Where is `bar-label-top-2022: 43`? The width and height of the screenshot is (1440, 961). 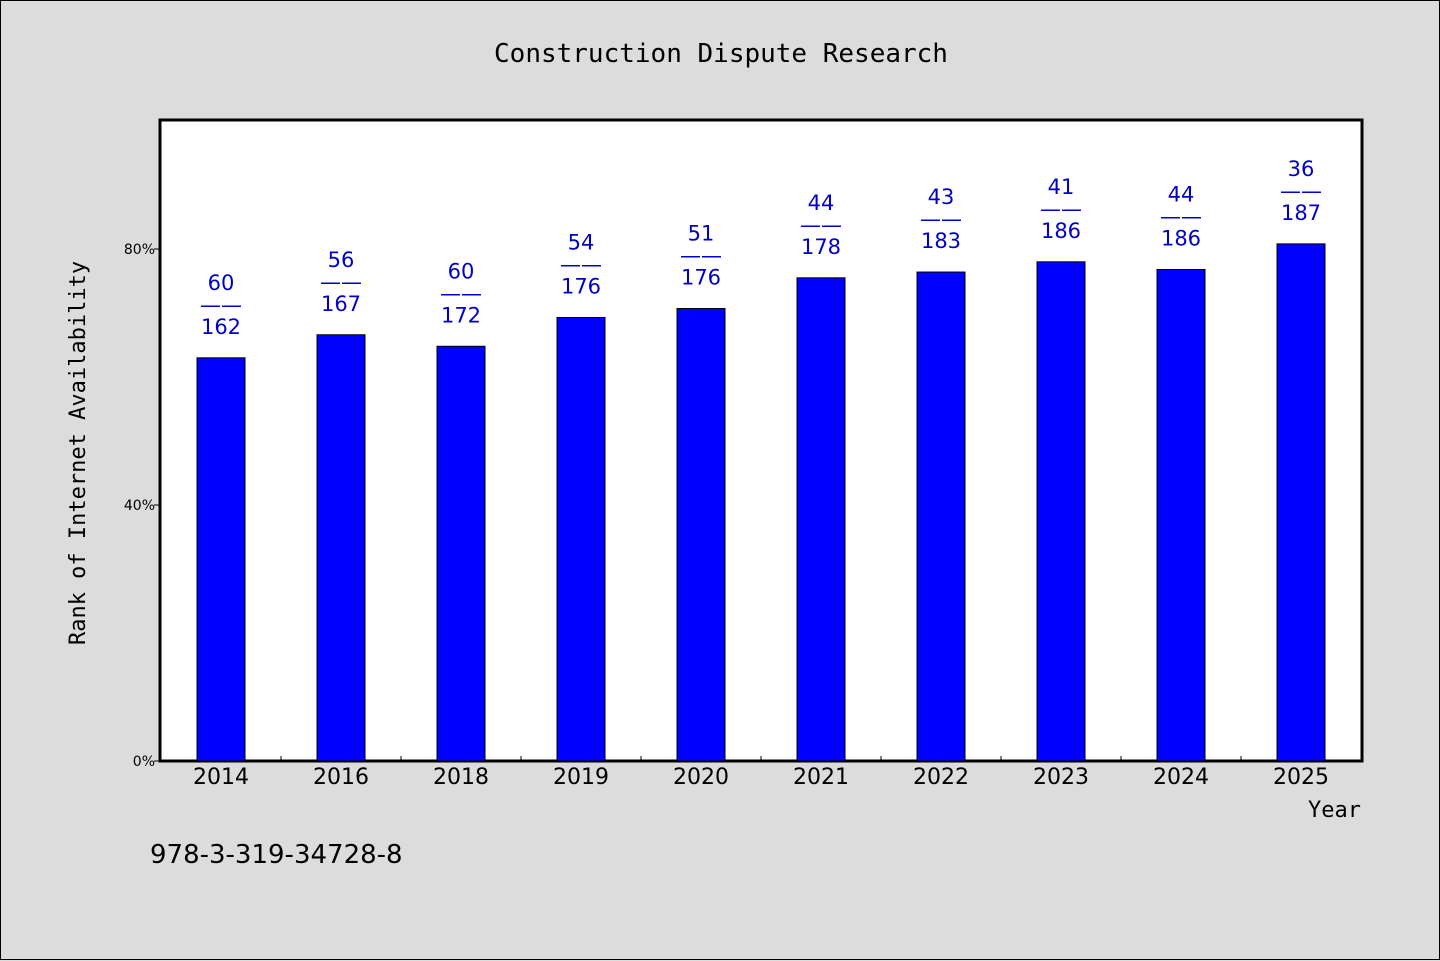
bar-label-top-2022: 43 is located at coordinates (941, 197).